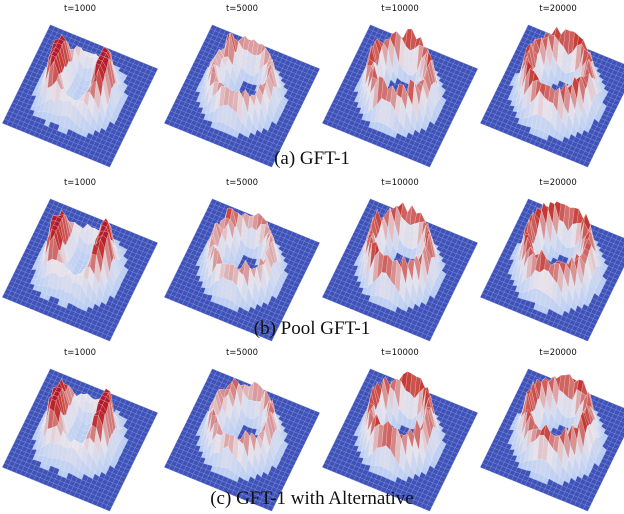 The height and width of the screenshot is (514, 624). I want to click on panel-title-b2: t=5000, so click(242, 183).